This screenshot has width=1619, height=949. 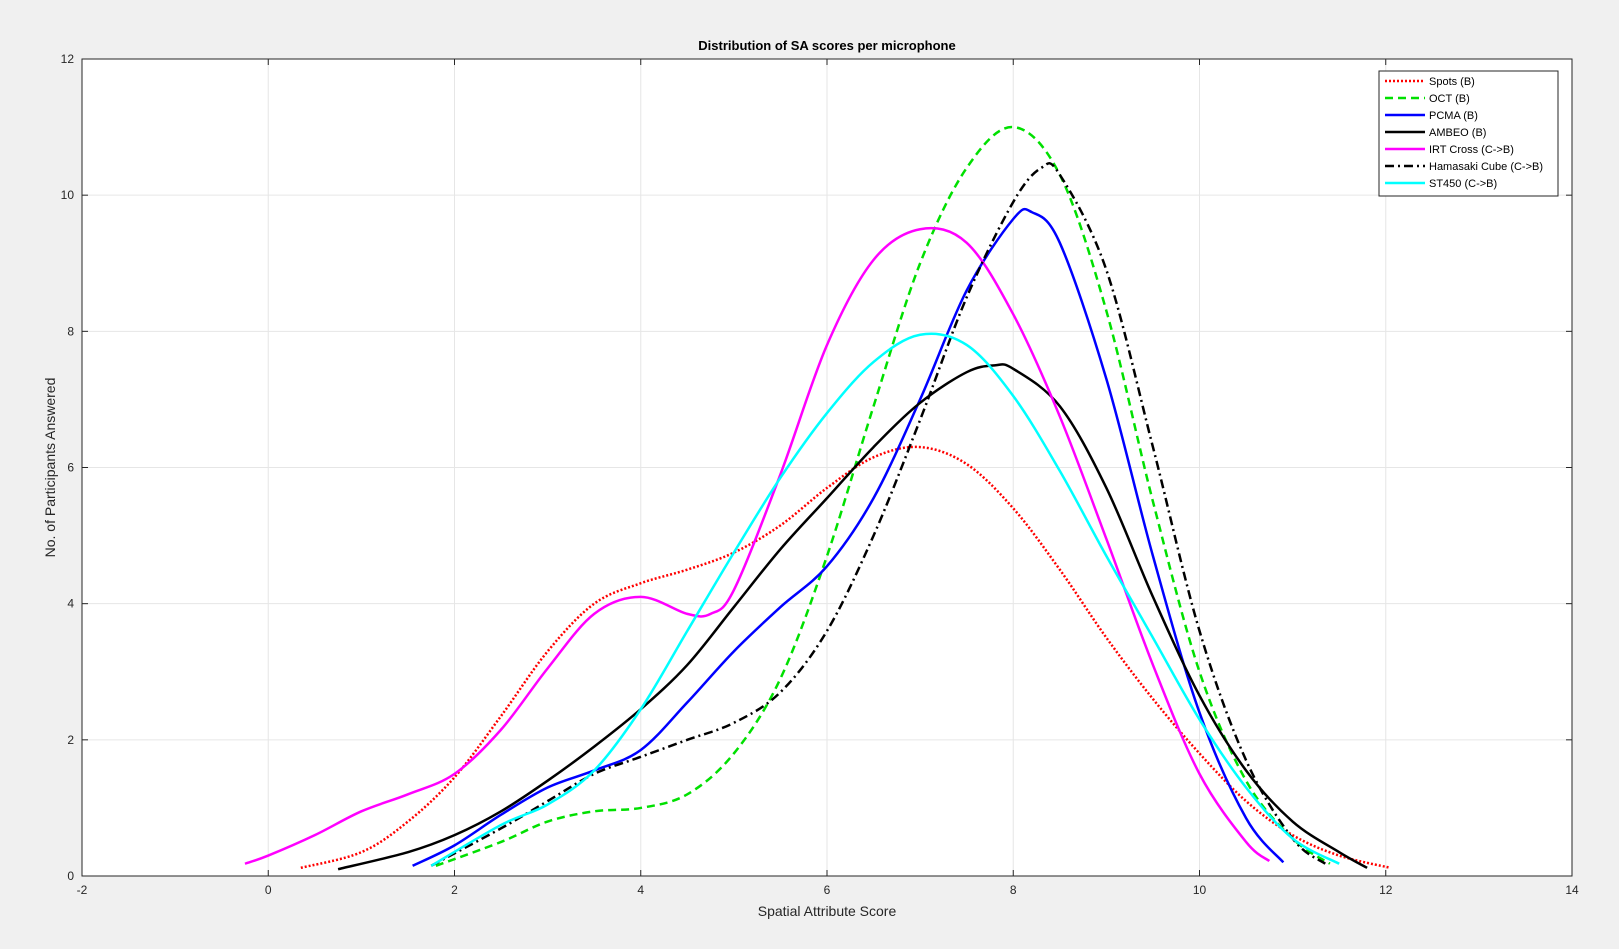 What do you see at coordinates (70, 876) in the screenshot?
I see `y-tick-label: 0` at bounding box center [70, 876].